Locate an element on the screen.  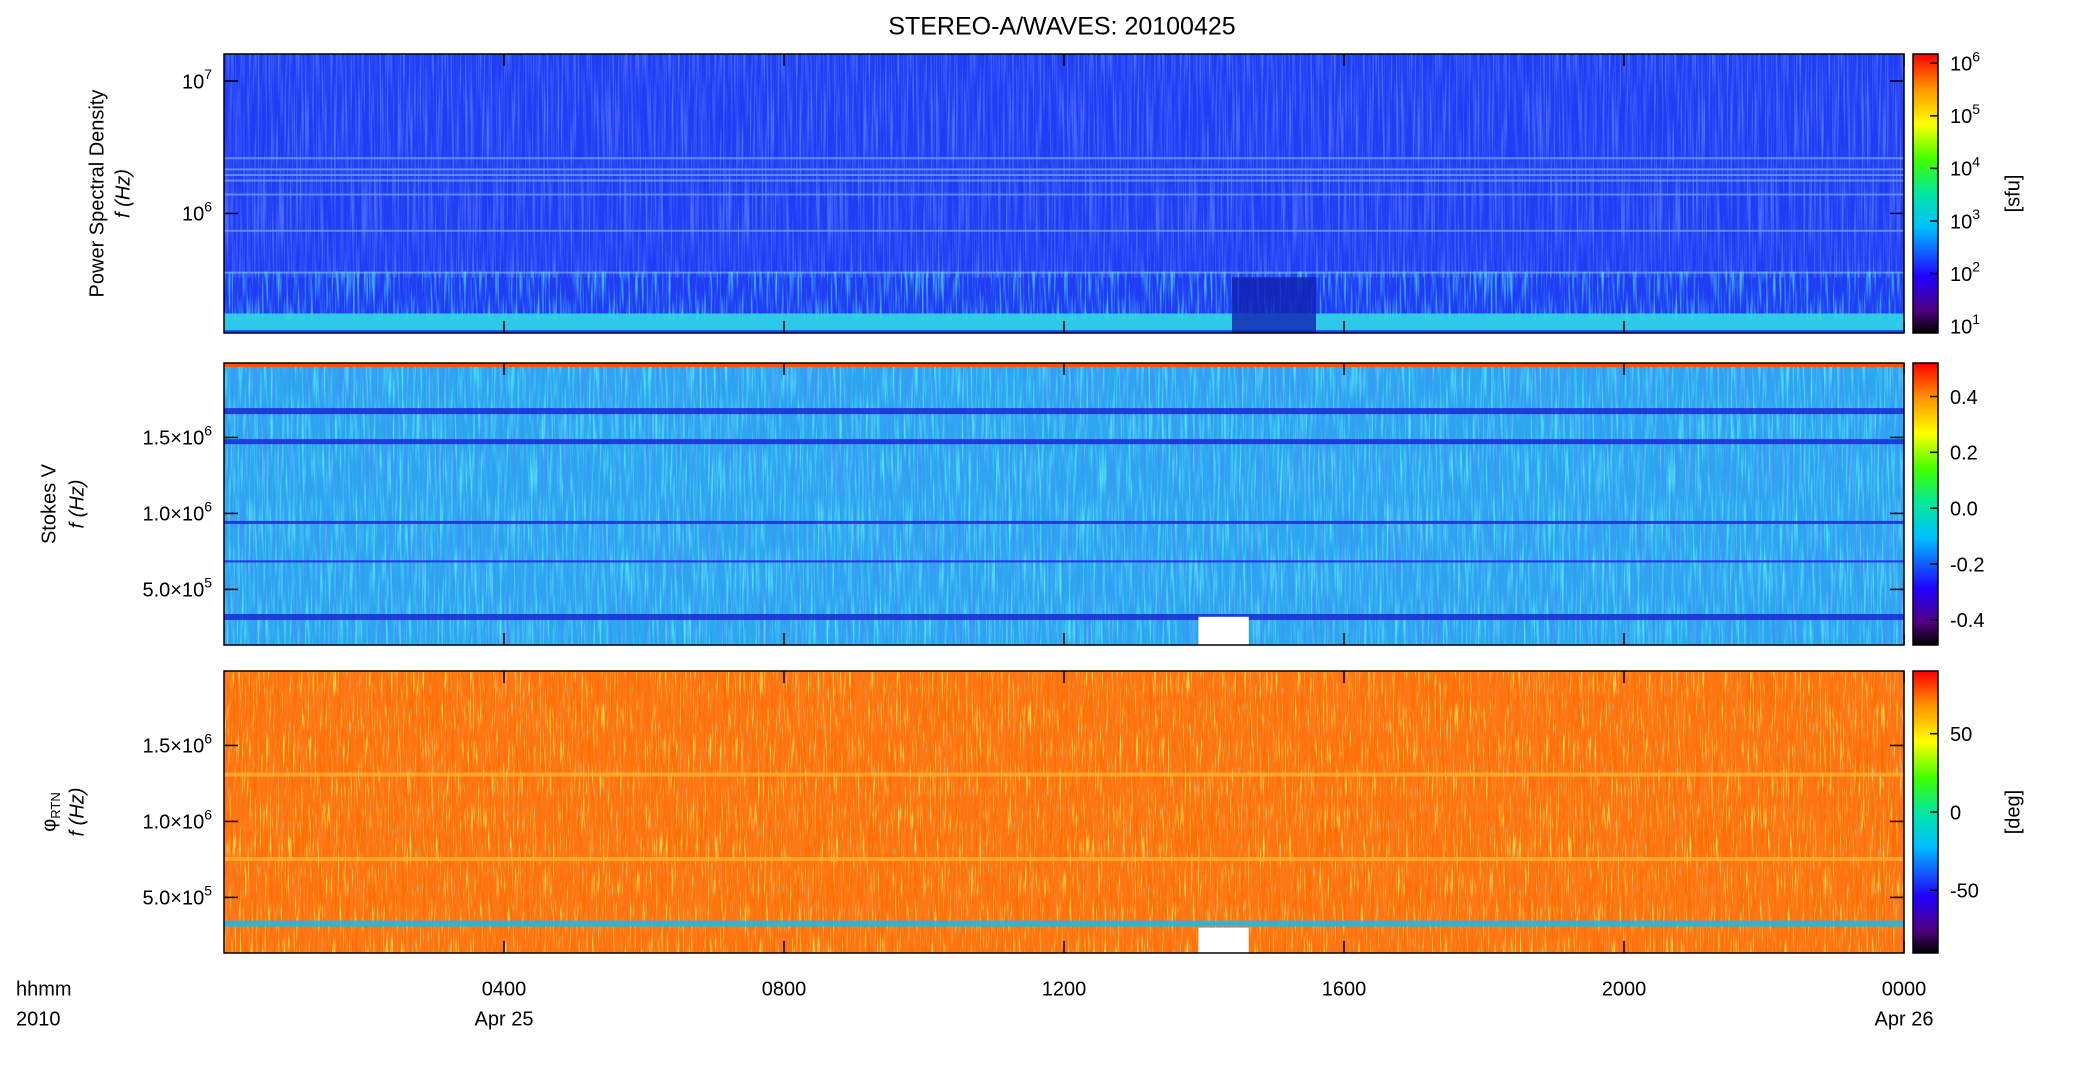
colorbar-tick-label: 10⁴ is located at coordinates (1965, 167).